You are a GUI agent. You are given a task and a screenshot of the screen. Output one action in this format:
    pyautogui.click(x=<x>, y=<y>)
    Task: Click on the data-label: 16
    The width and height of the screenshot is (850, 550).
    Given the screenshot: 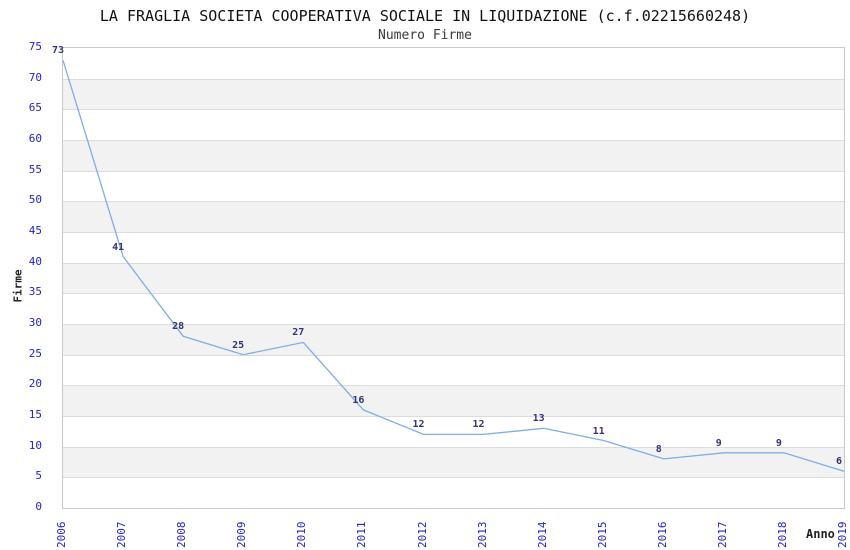 What is the action you would take?
    pyautogui.click(x=358, y=400)
    